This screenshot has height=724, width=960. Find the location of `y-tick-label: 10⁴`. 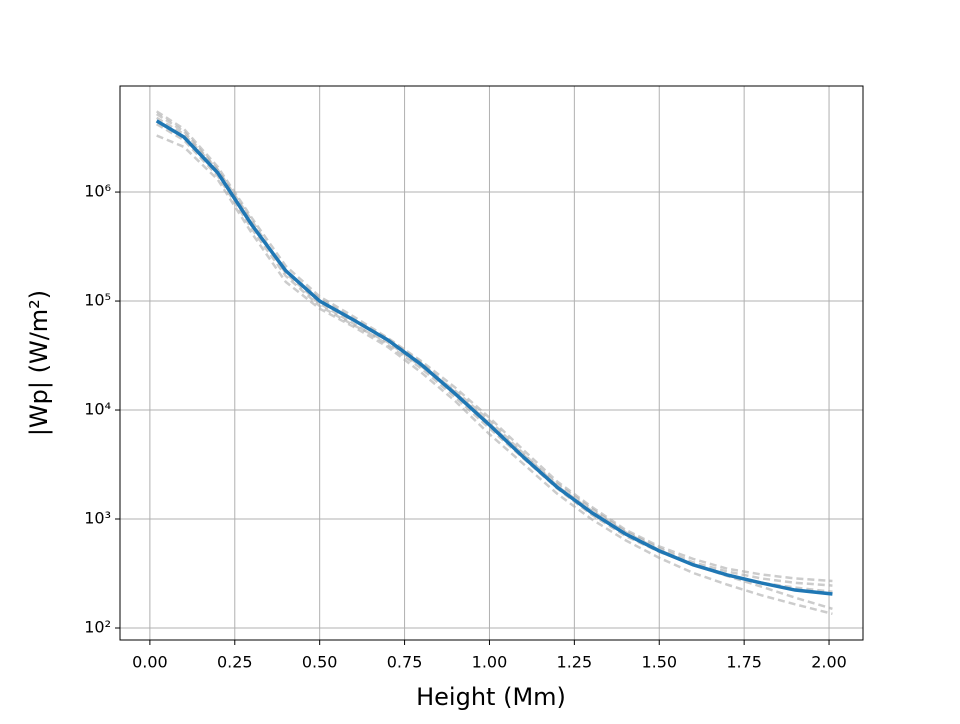

y-tick-label: 10⁴ is located at coordinates (97, 409).